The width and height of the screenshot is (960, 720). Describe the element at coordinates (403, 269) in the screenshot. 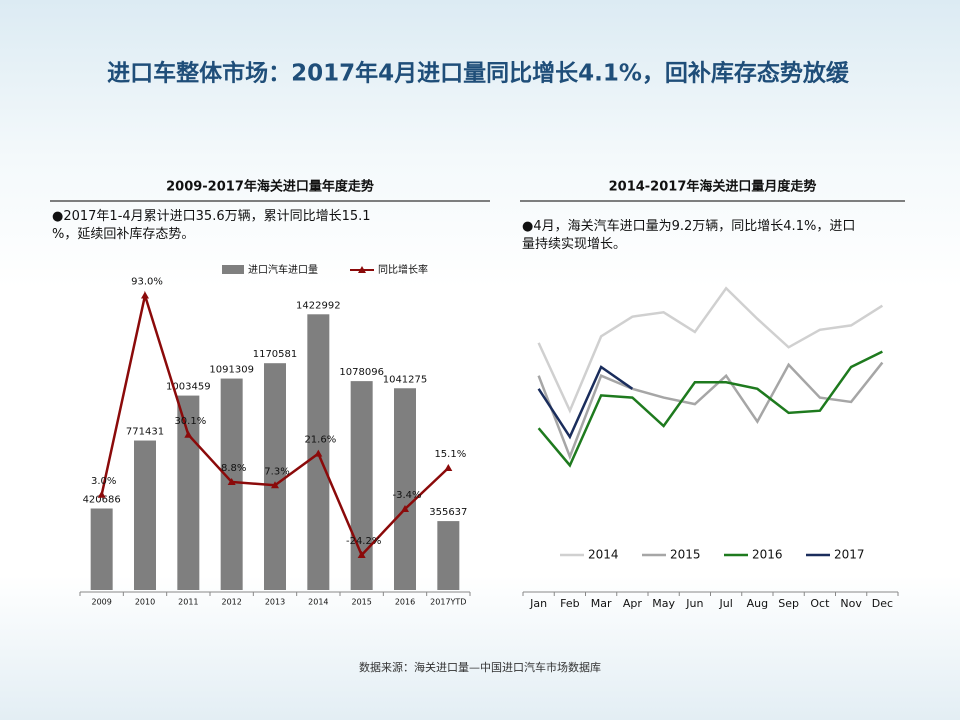

I see `legend-label: 同比增长率` at that location.